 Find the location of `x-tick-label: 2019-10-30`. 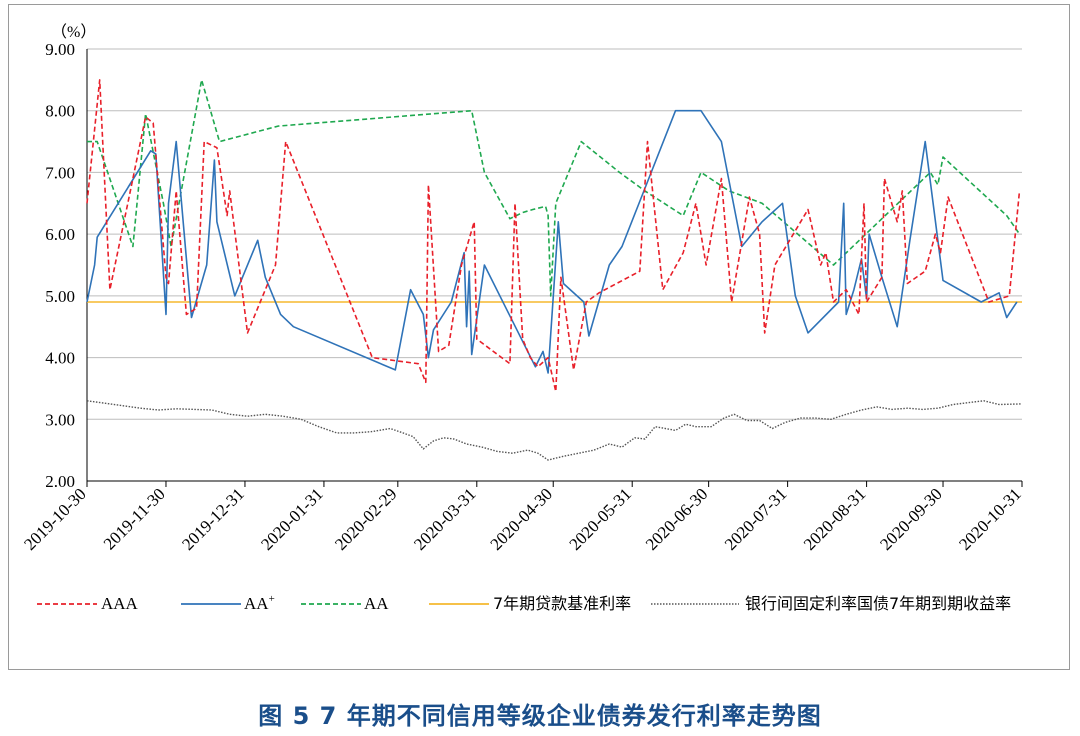

x-tick-label: 2019-10-30 is located at coordinates (55, 519).